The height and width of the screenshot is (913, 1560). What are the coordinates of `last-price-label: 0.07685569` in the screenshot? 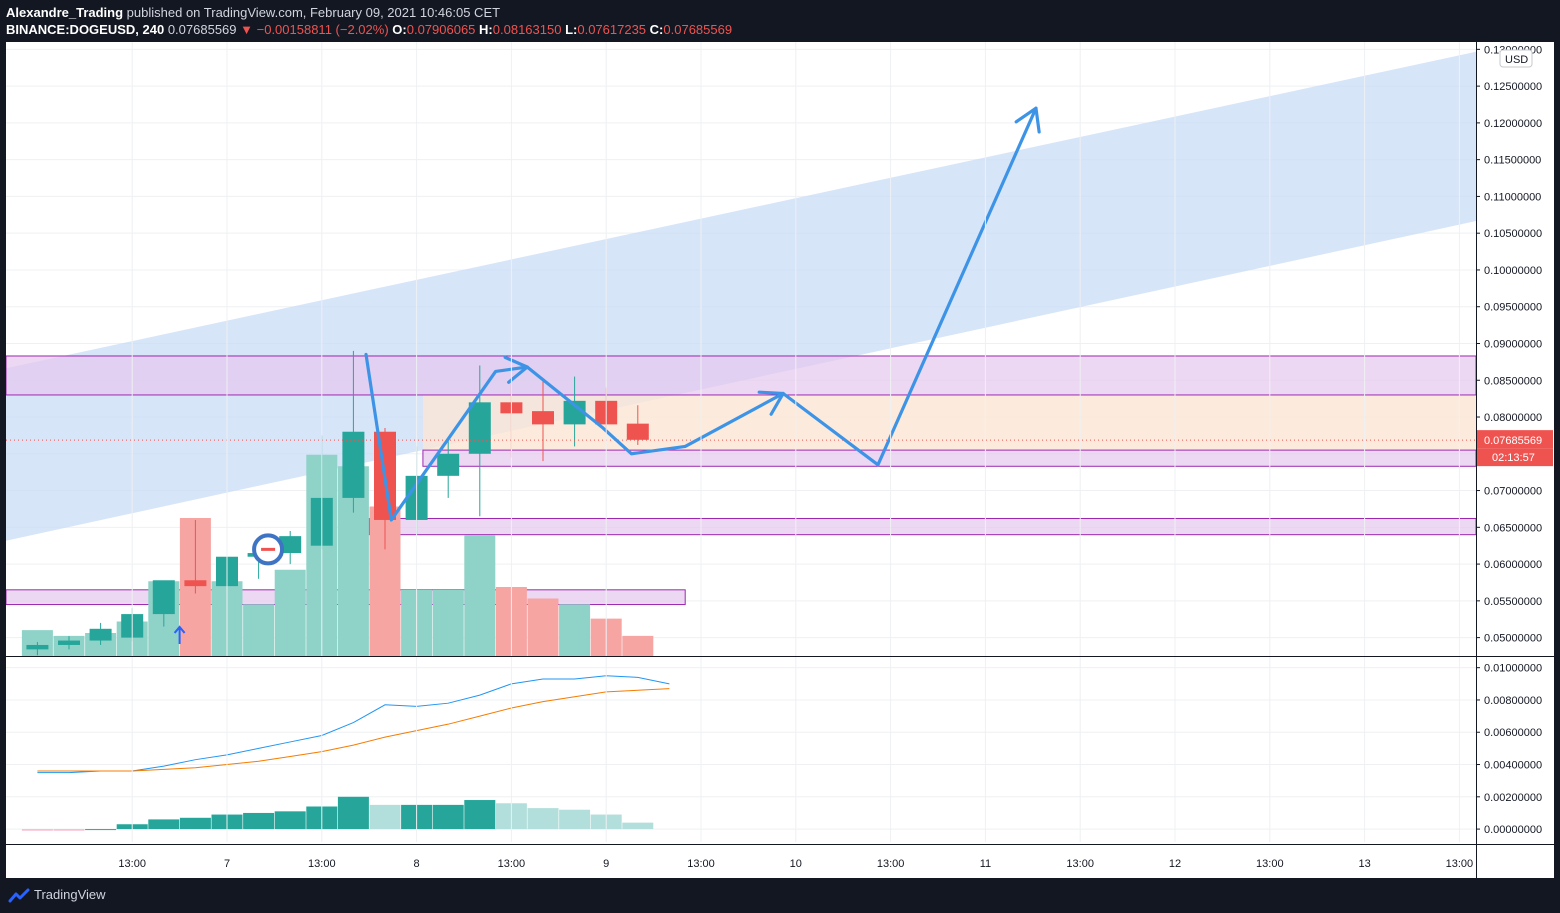 It's located at (1513, 441).